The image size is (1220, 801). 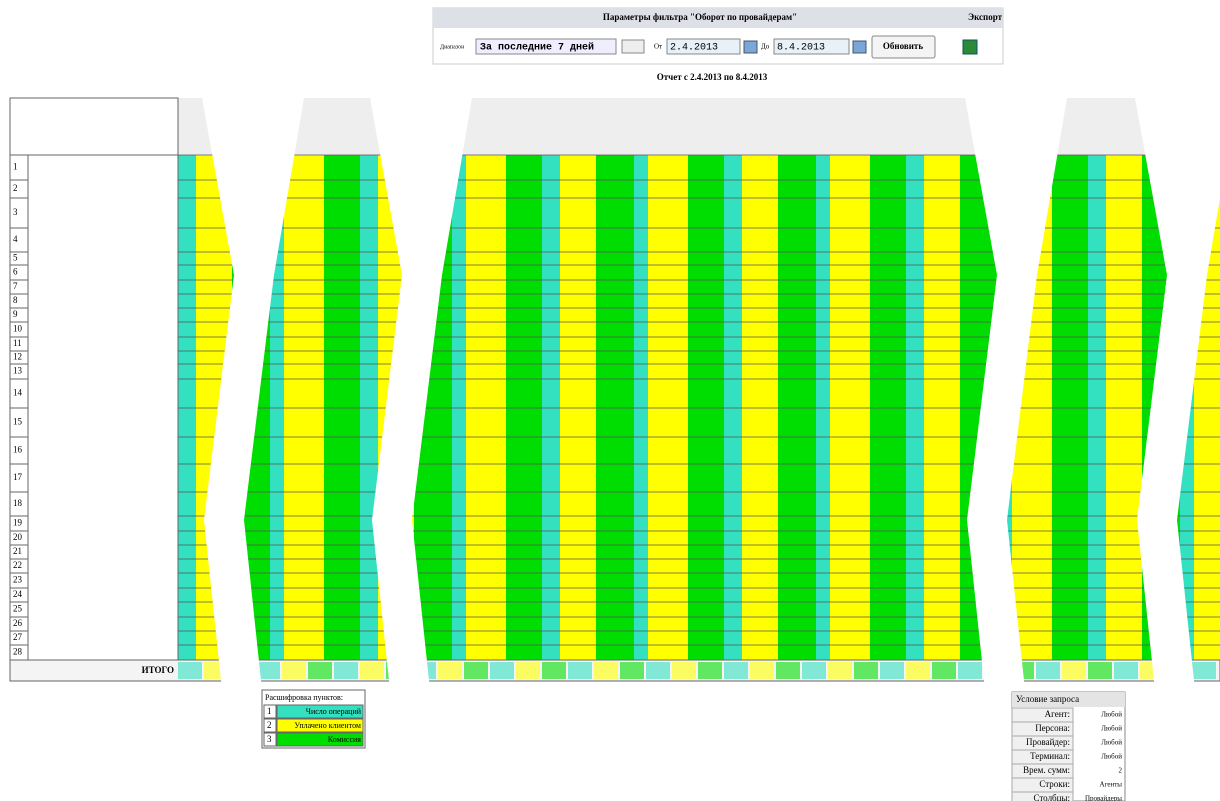 I want to click on condition-key: Агент:, so click(x=1057, y=714).